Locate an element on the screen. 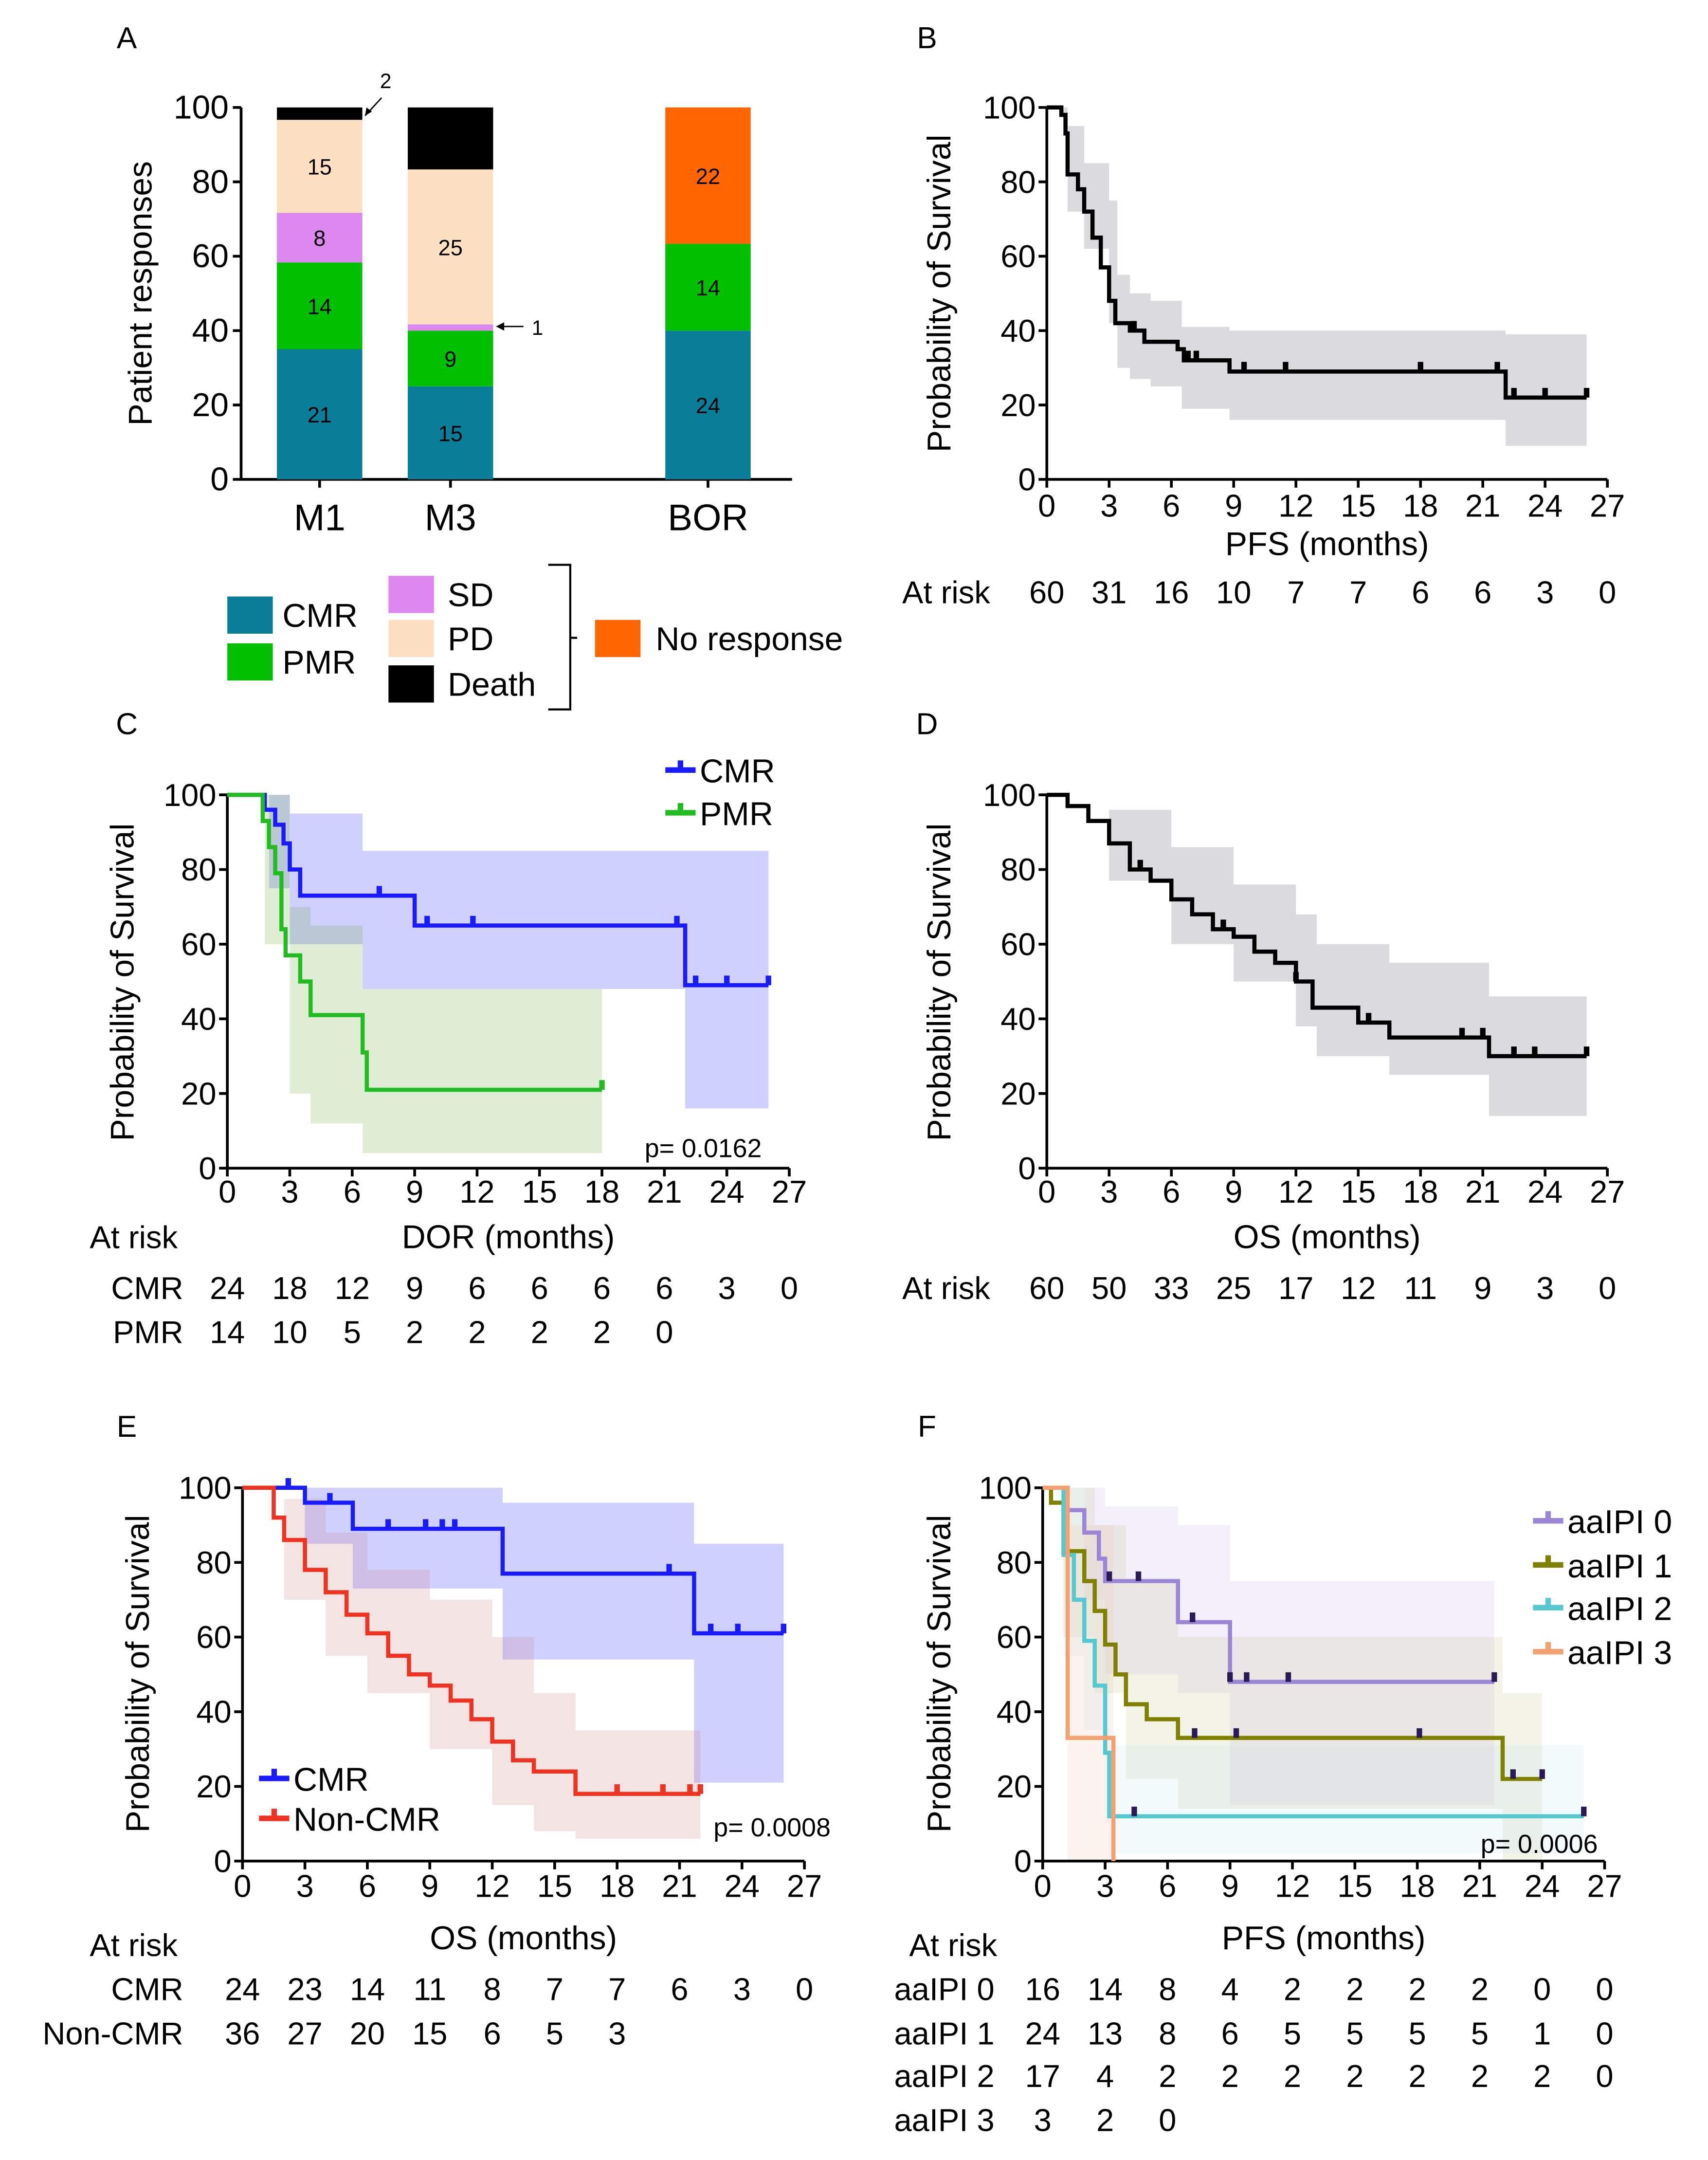 The image size is (1708, 2160). panel-letter: C is located at coordinates (127, 724).